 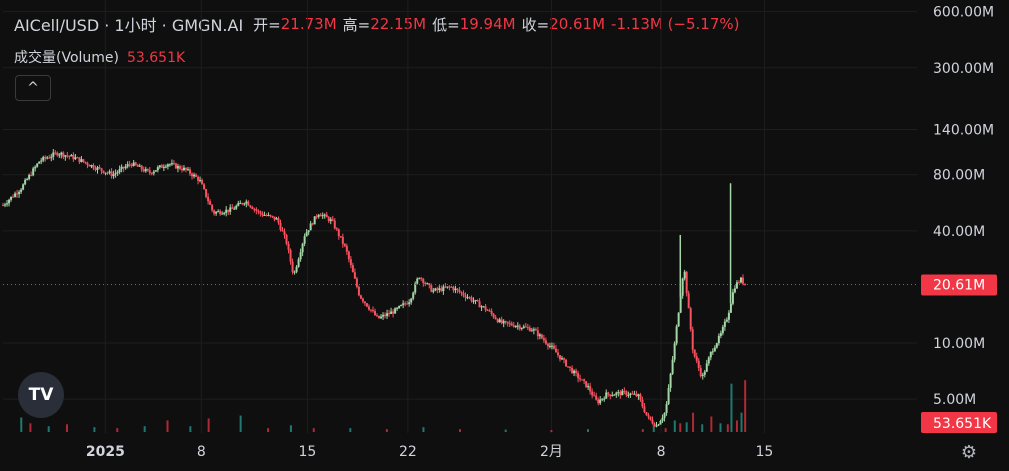 What do you see at coordinates (487, 24) in the screenshot?
I see `low-value: 19.94M` at bounding box center [487, 24].